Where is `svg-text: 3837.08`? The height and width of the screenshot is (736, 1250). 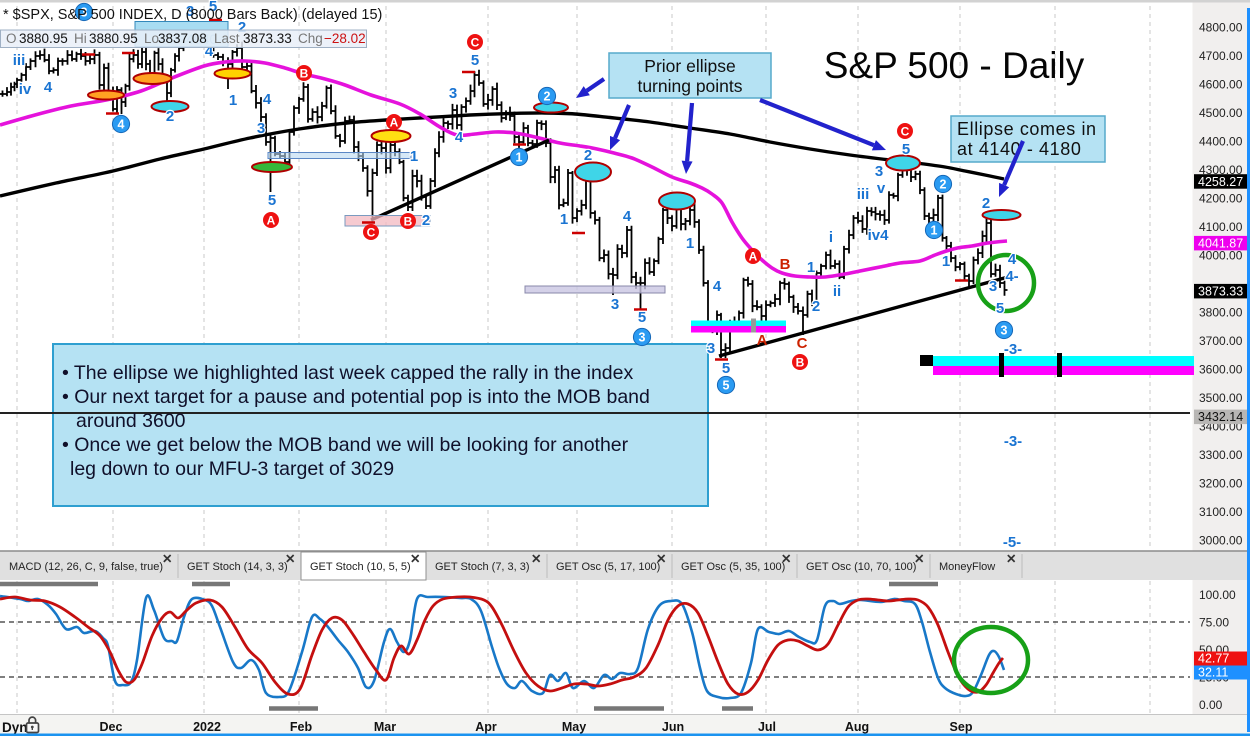 svg-text: 3837.08 is located at coordinates (182, 38).